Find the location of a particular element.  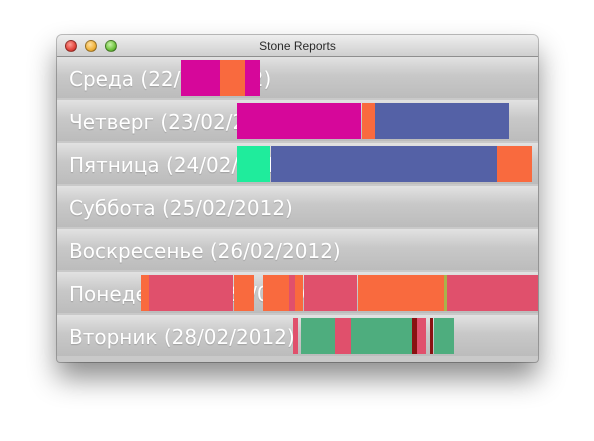

day-row: Понедельник (27/02/2012) is located at coordinates (297, 292).